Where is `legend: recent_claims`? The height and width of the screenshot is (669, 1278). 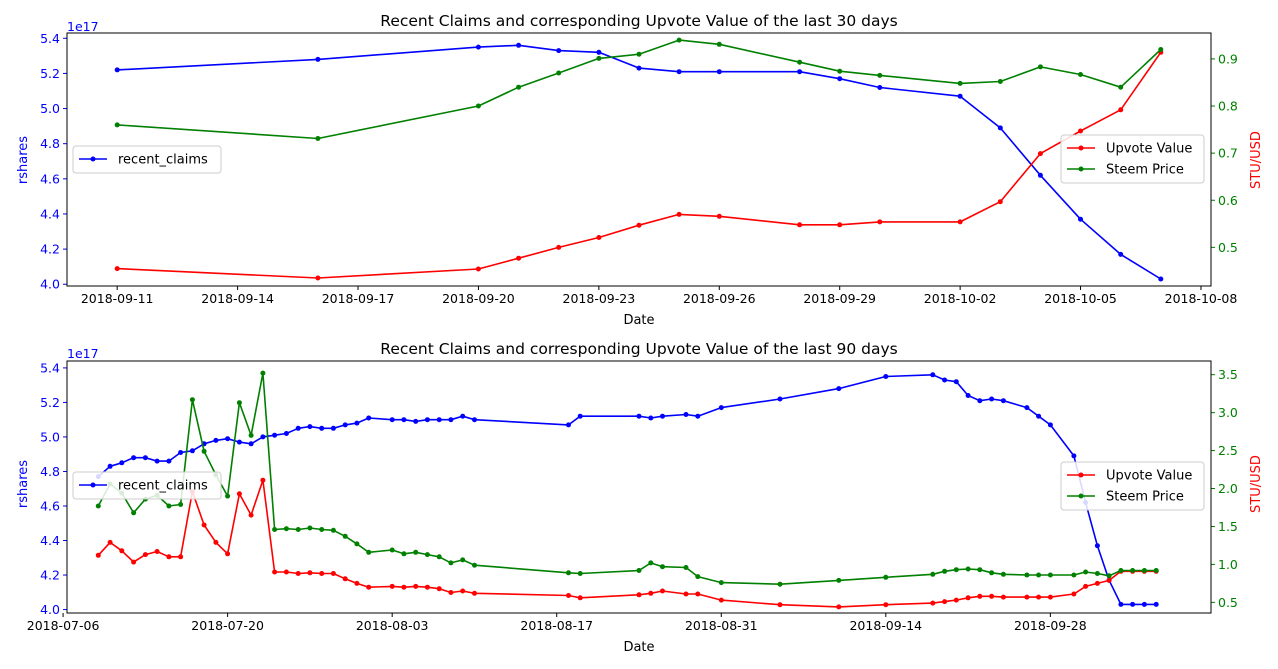 legend: recent_claims is located at coordinates (147, 485).